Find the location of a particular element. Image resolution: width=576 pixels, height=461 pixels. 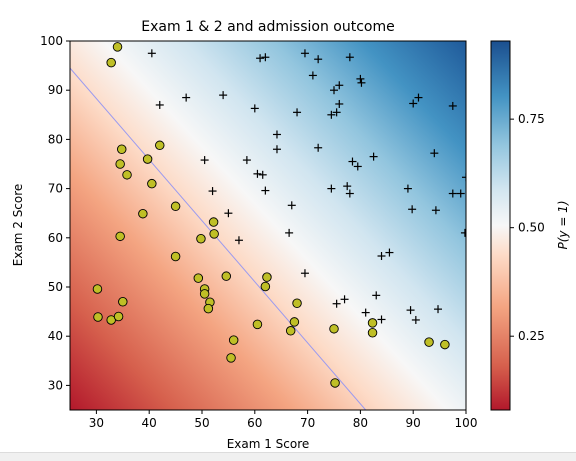

y-tick-label: 70 is located at coordinates (55, 189).